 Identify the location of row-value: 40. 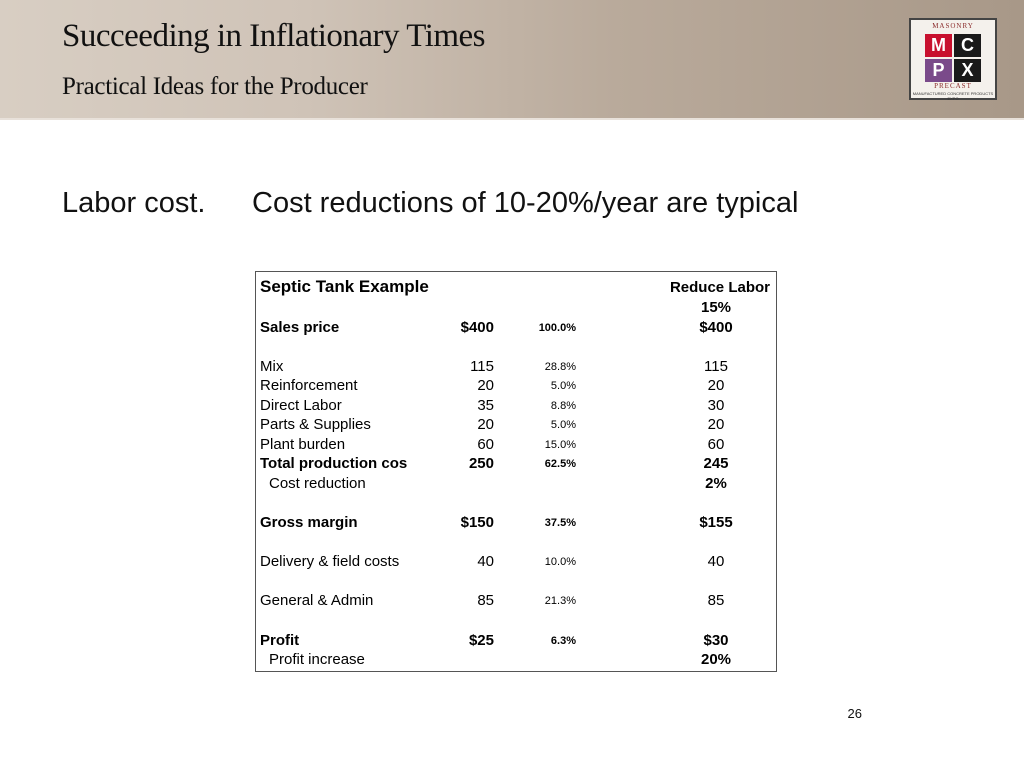
(485, 561).